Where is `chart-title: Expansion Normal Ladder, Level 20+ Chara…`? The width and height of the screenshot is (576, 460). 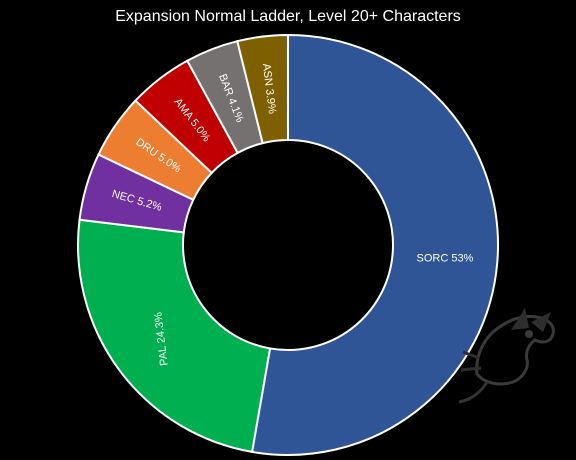
chart-title: Expansion Normal Ladder, Level 20+ Chara… is located at coordinates (288, 16).